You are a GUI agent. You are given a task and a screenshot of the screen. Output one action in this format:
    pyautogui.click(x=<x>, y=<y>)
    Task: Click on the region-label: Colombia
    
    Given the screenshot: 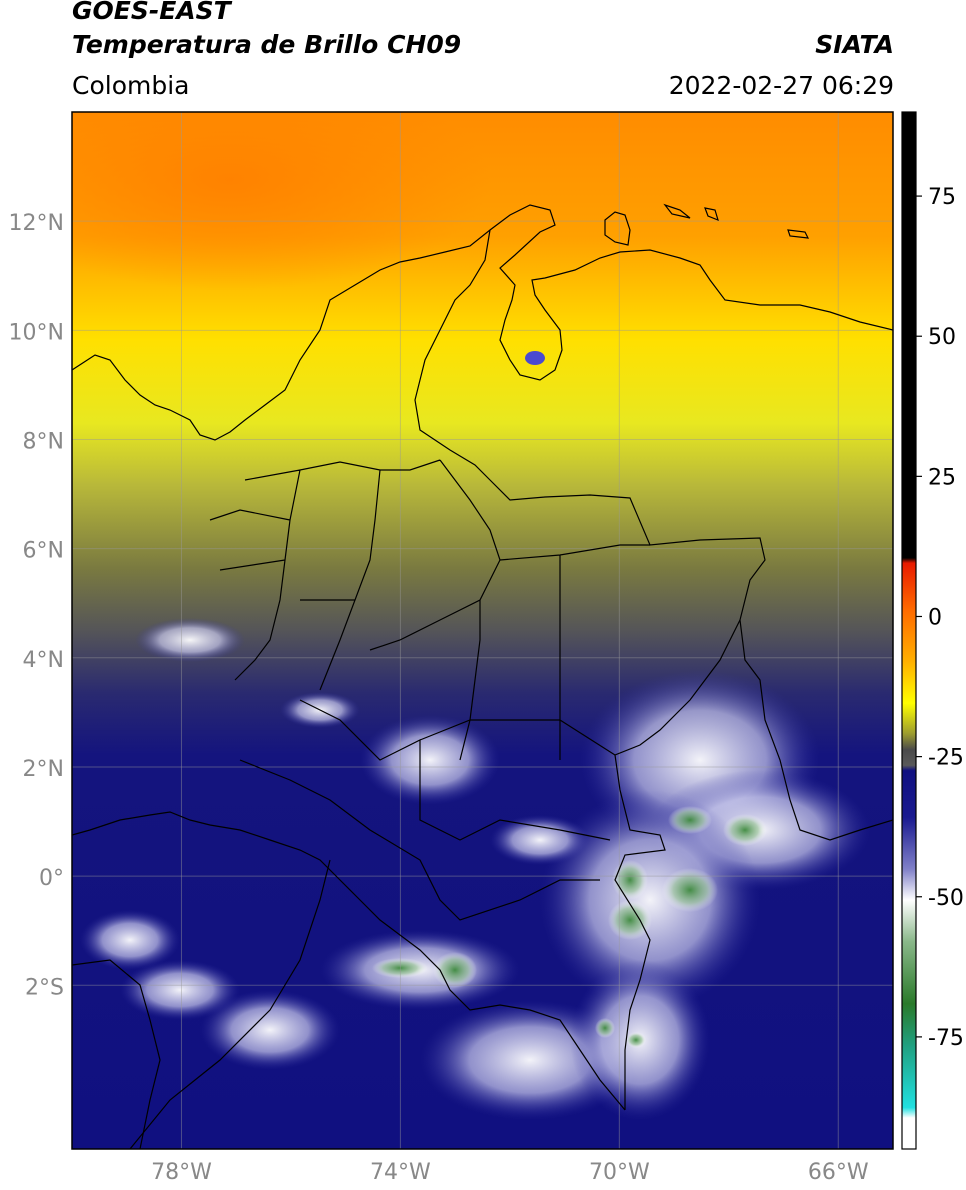 What is the action you would take?
    pyautogui.click(x=131, y=85)
    